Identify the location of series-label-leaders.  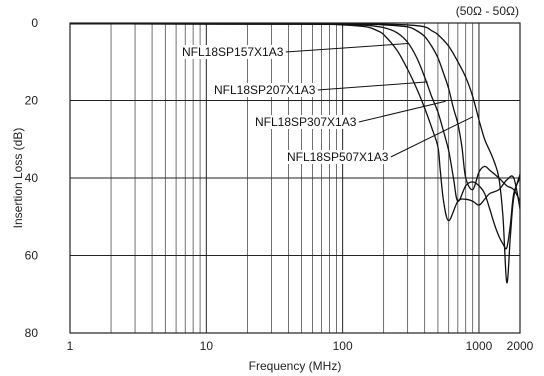
(379, 100).